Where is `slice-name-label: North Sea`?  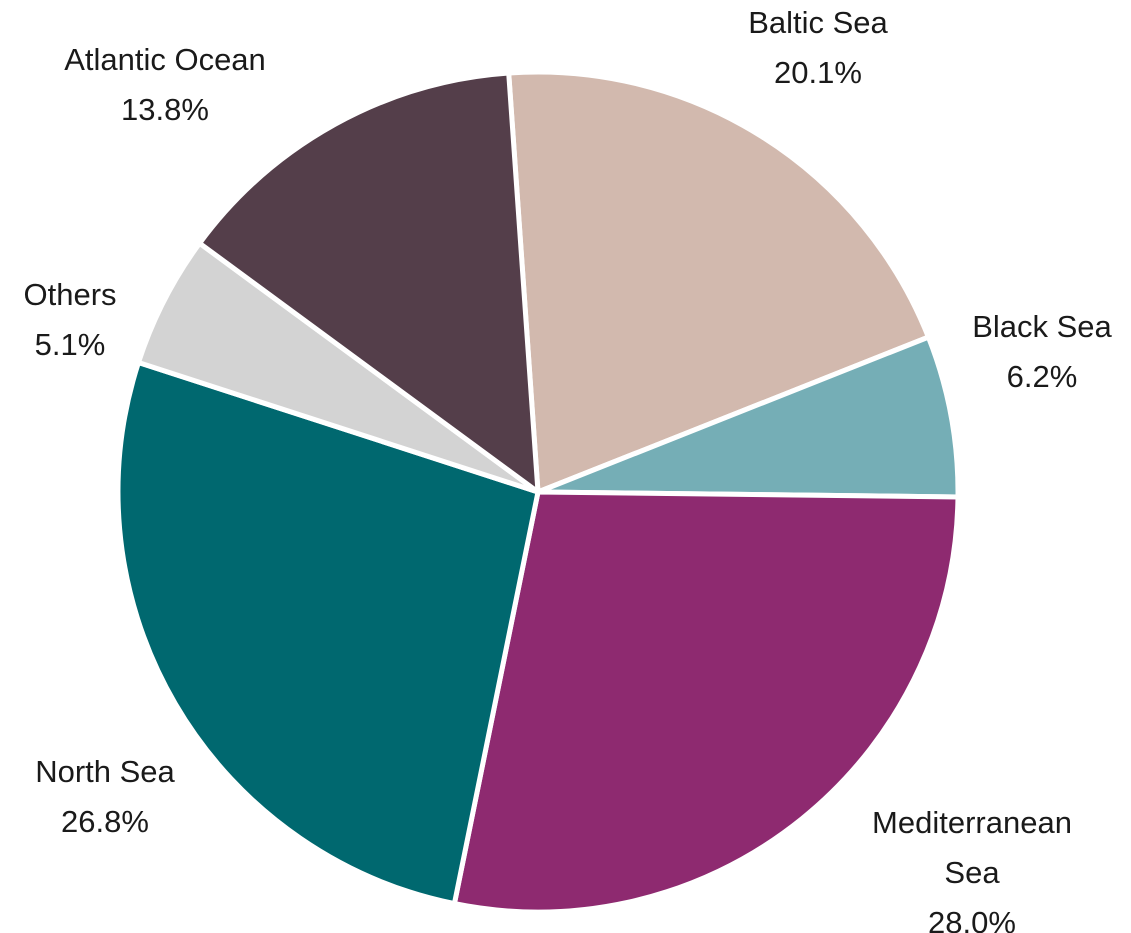 slice-name-label: North Sea is located at coordinates (105, 771).